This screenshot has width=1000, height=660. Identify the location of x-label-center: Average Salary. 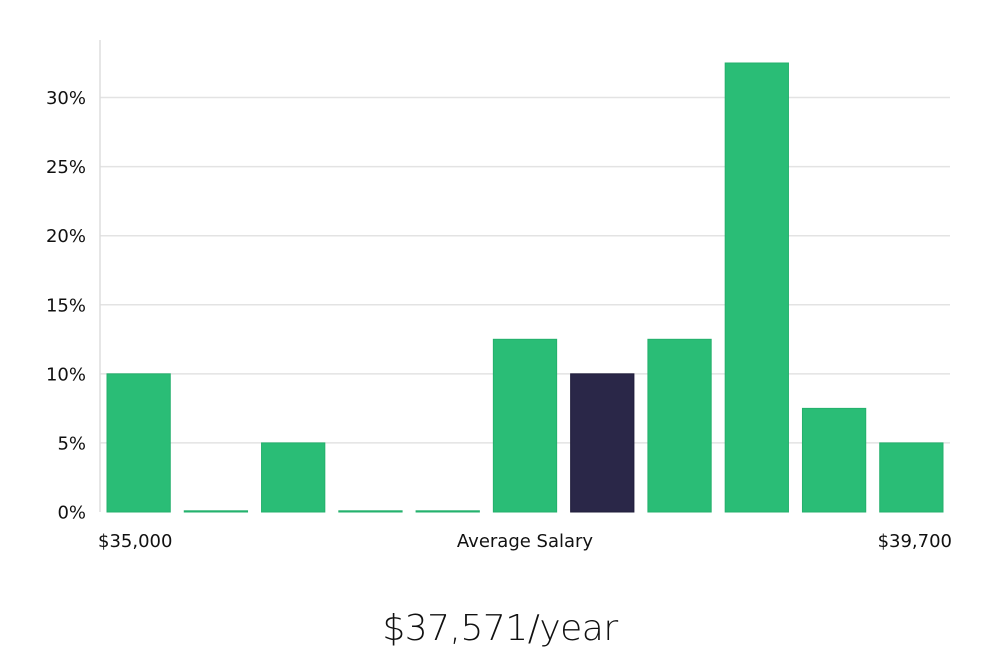
(525, 541).